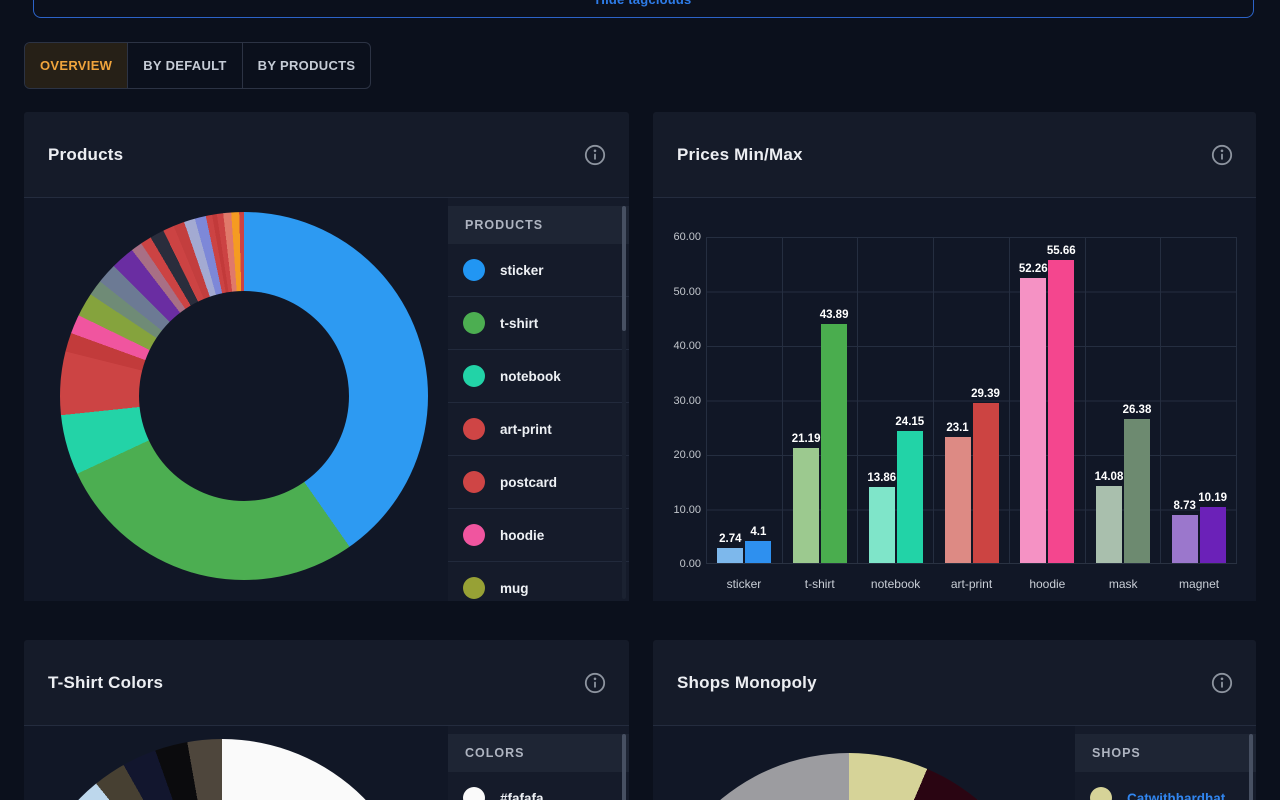  I want to click on tab-by-default: BY DEFAULT, so click(185, 65).